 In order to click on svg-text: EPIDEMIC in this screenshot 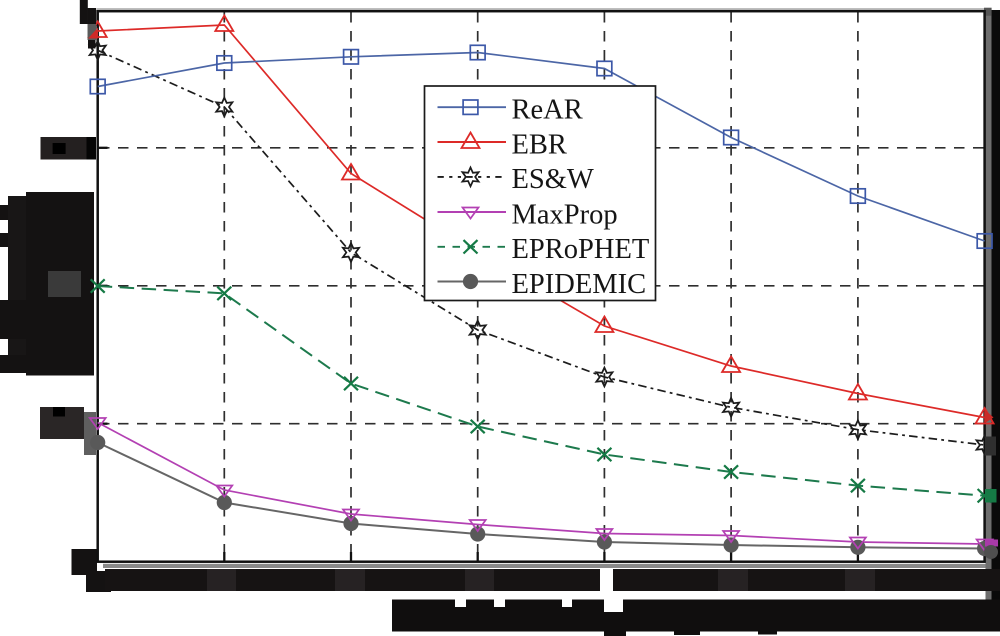, I will do `click(579, 284)`.